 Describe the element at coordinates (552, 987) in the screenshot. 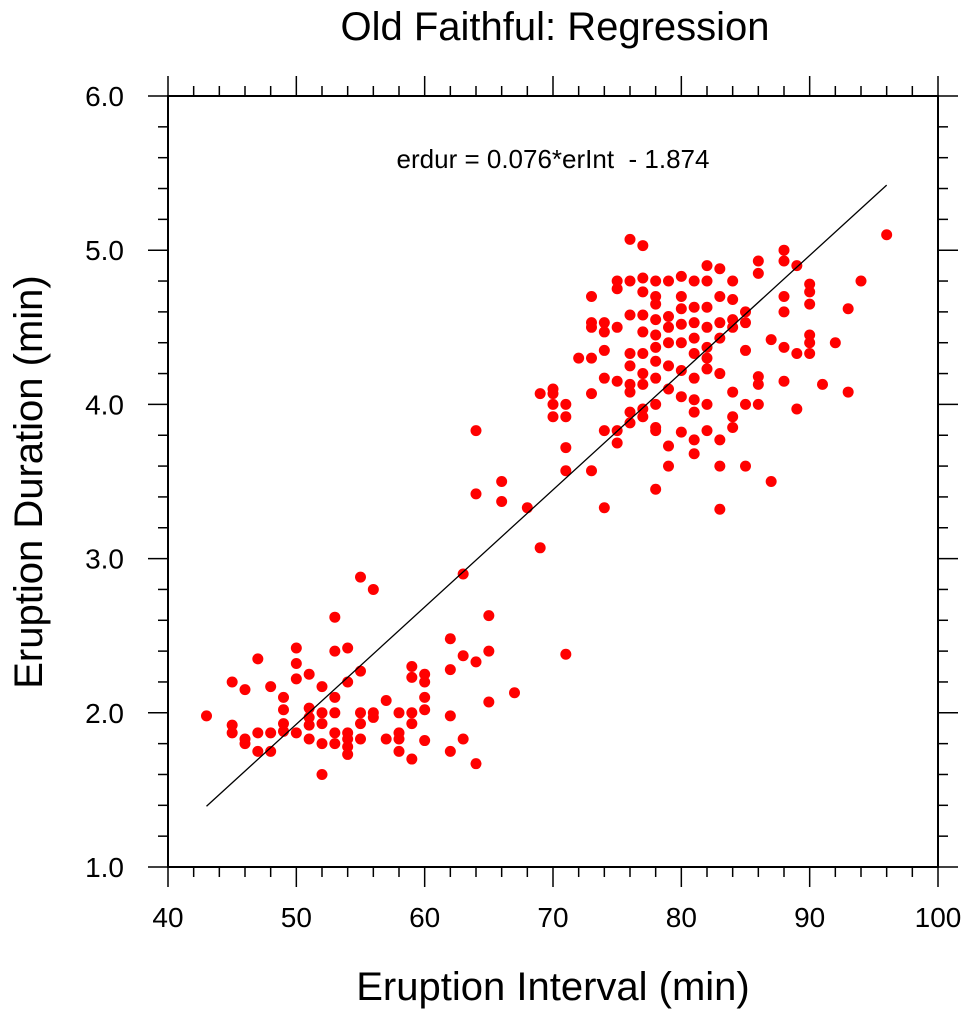

I see `x-axis-label: Eruption Interval (min)` at that location.